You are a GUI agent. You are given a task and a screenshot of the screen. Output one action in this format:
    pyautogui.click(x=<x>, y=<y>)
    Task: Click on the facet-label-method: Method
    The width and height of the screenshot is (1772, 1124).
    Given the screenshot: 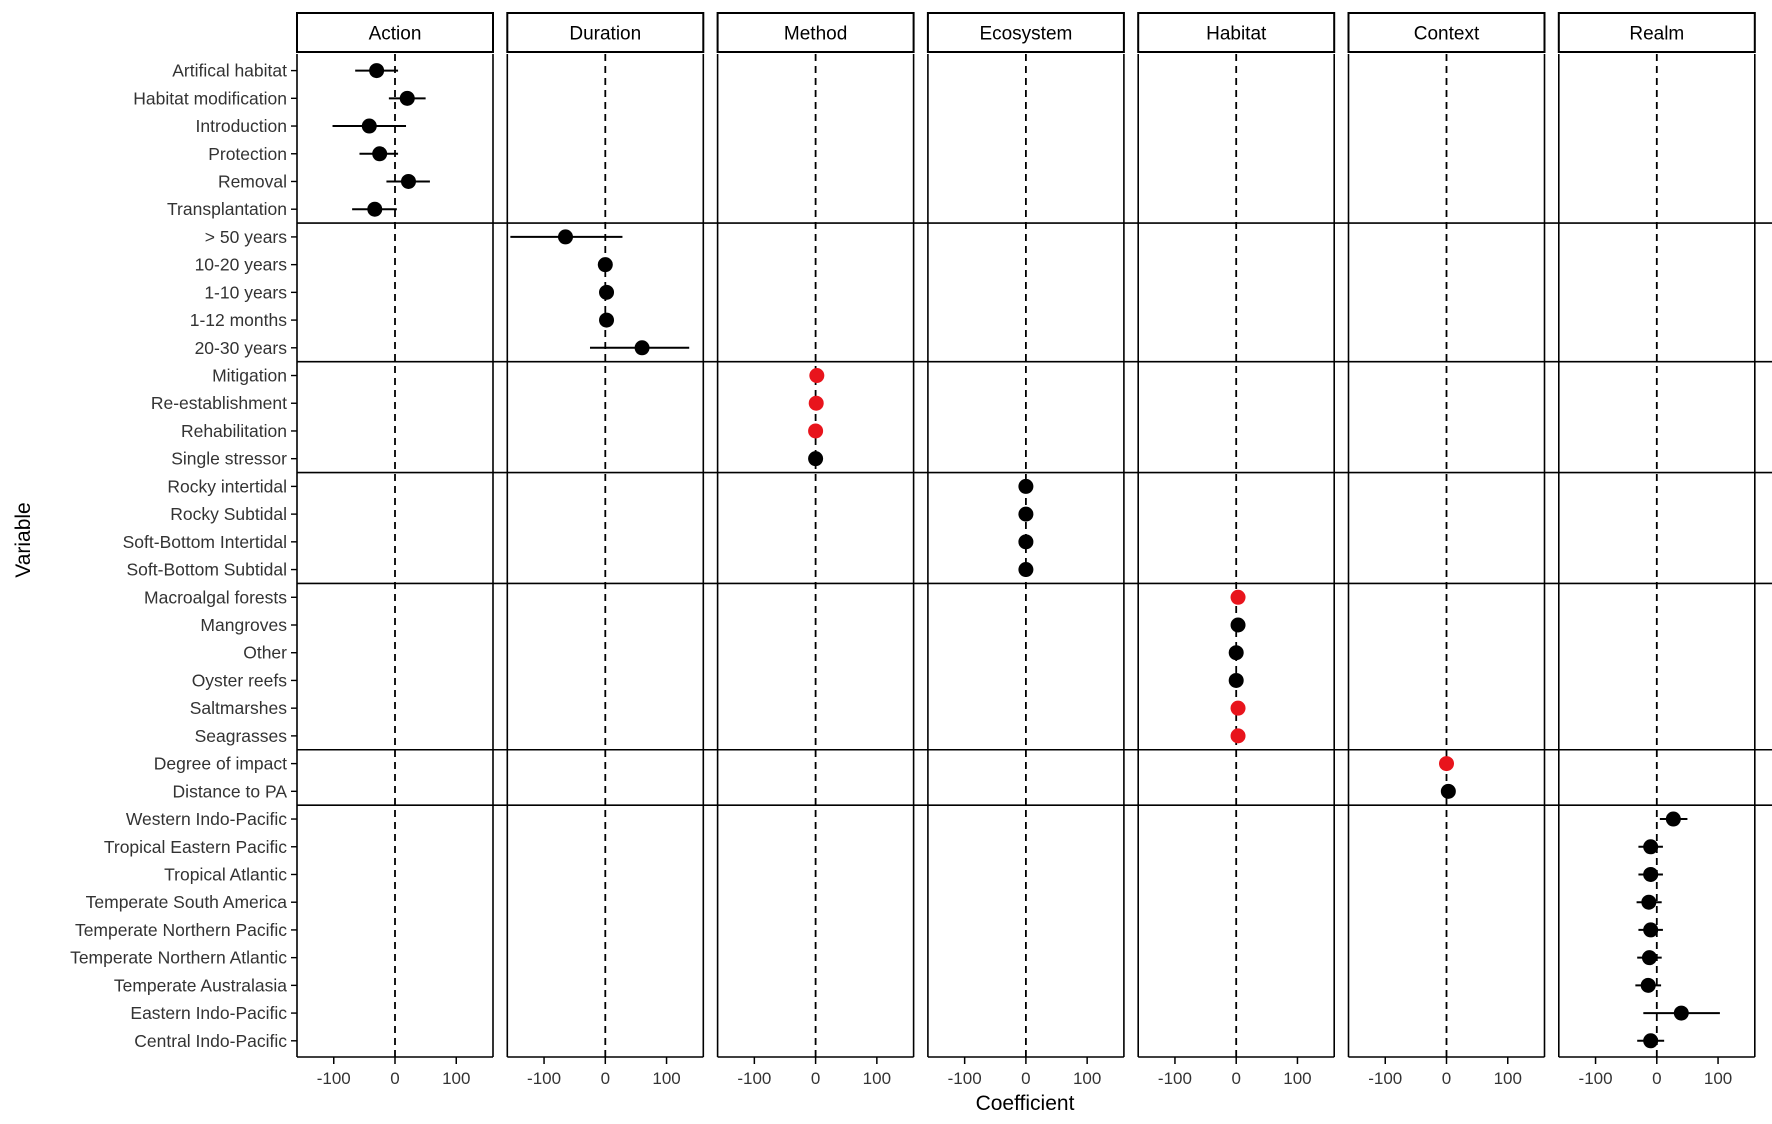 What is the action you would take?
    pyautogui.click(x=815, y=34)
    